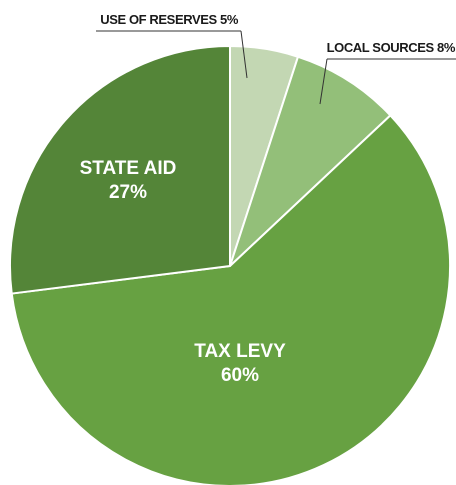  Describe the element at coordinates (169, 19) in the screenshot. I see `callout-label-use-of-reserves: USE OF RESERVES 5%` at that location.